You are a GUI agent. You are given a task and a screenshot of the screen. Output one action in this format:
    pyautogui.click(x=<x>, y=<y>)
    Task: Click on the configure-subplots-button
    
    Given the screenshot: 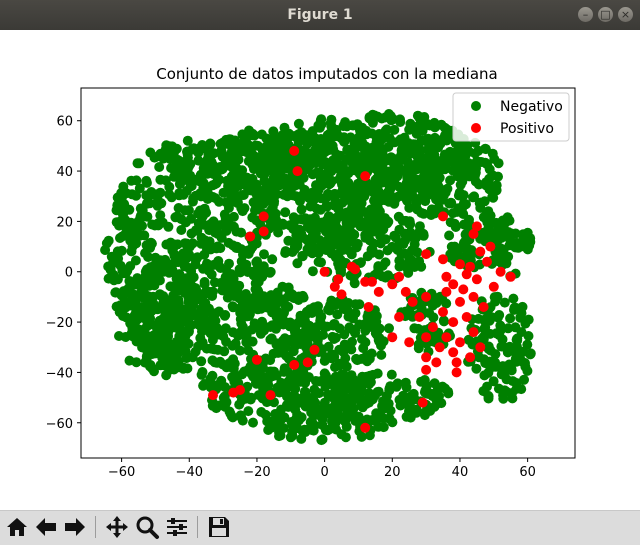 What is the action you would take?
    pyautogui.click(x=177, y=527)
    